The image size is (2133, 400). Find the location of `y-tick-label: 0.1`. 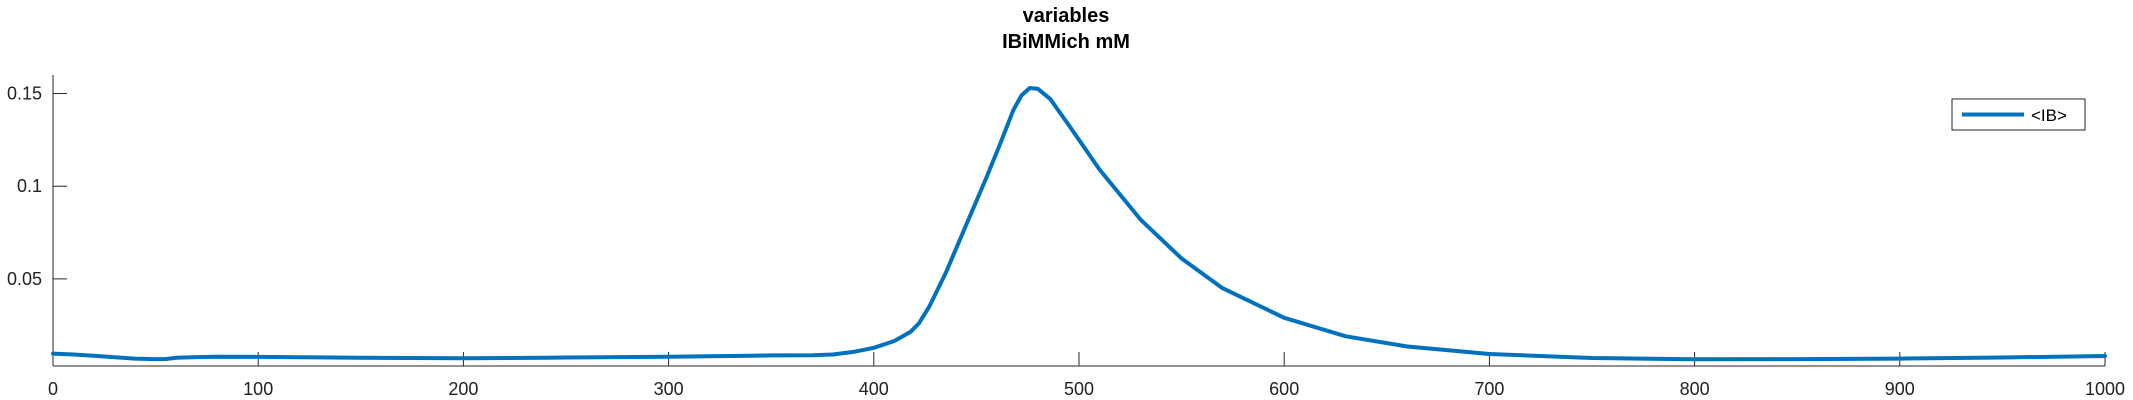

y-tick-label: 0.1 is located at coordinates (29, 186).